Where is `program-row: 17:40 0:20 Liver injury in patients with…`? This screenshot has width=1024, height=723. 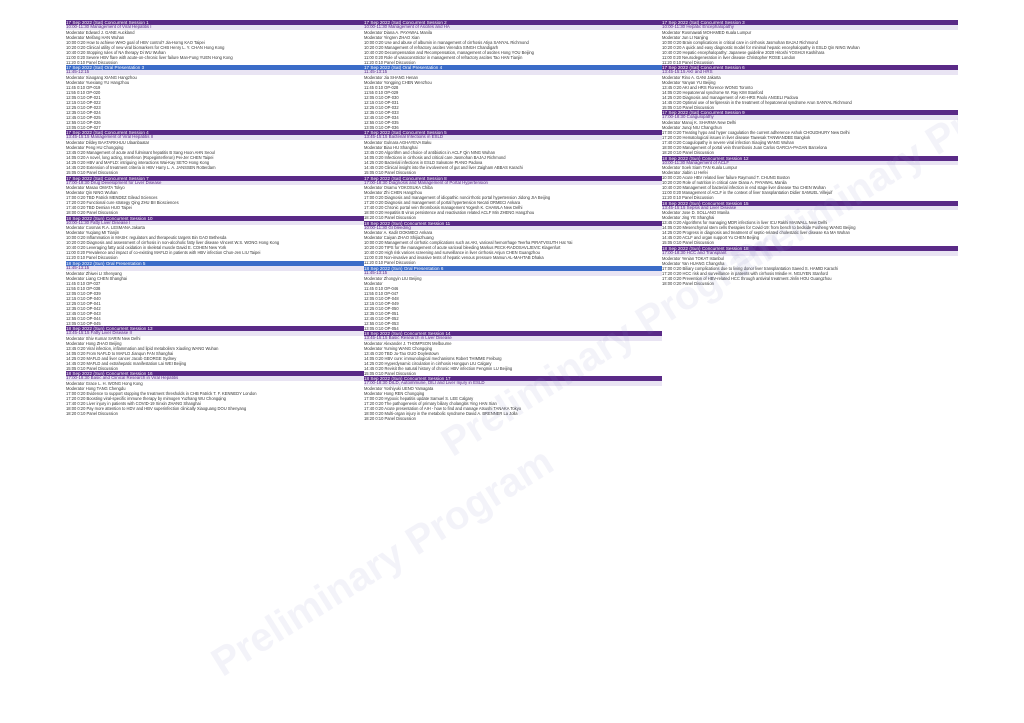 program-row: 17:40 0:20 Liver injury in patients with… is located at coordinates (133, 403).